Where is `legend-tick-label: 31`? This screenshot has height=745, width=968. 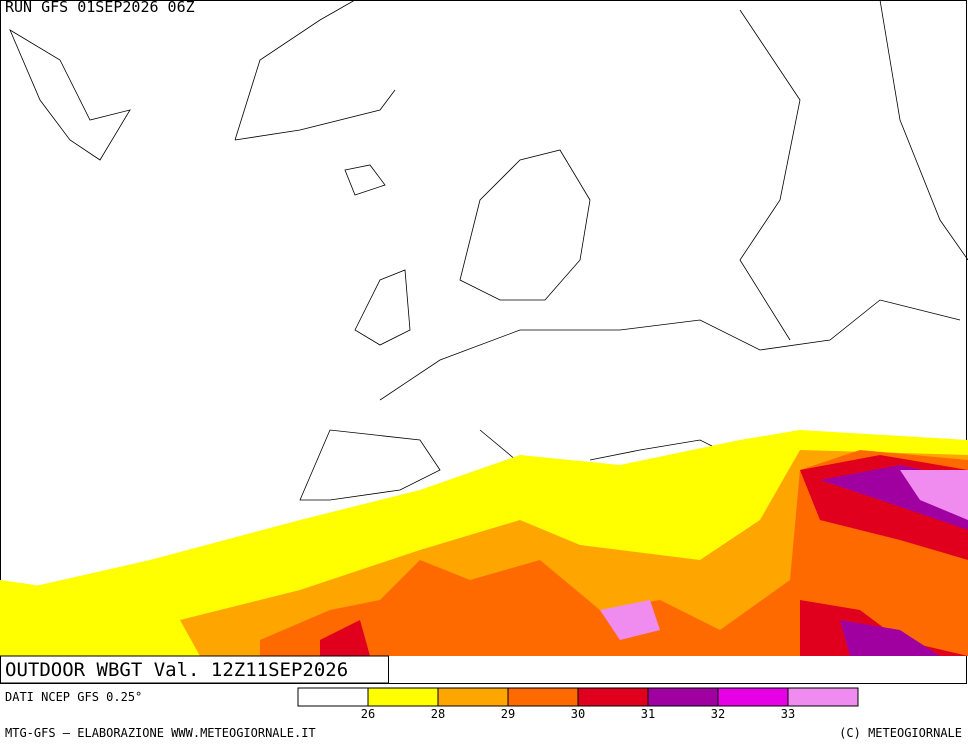 legend-tick-label: 31 is located at coordinates (648, 714).